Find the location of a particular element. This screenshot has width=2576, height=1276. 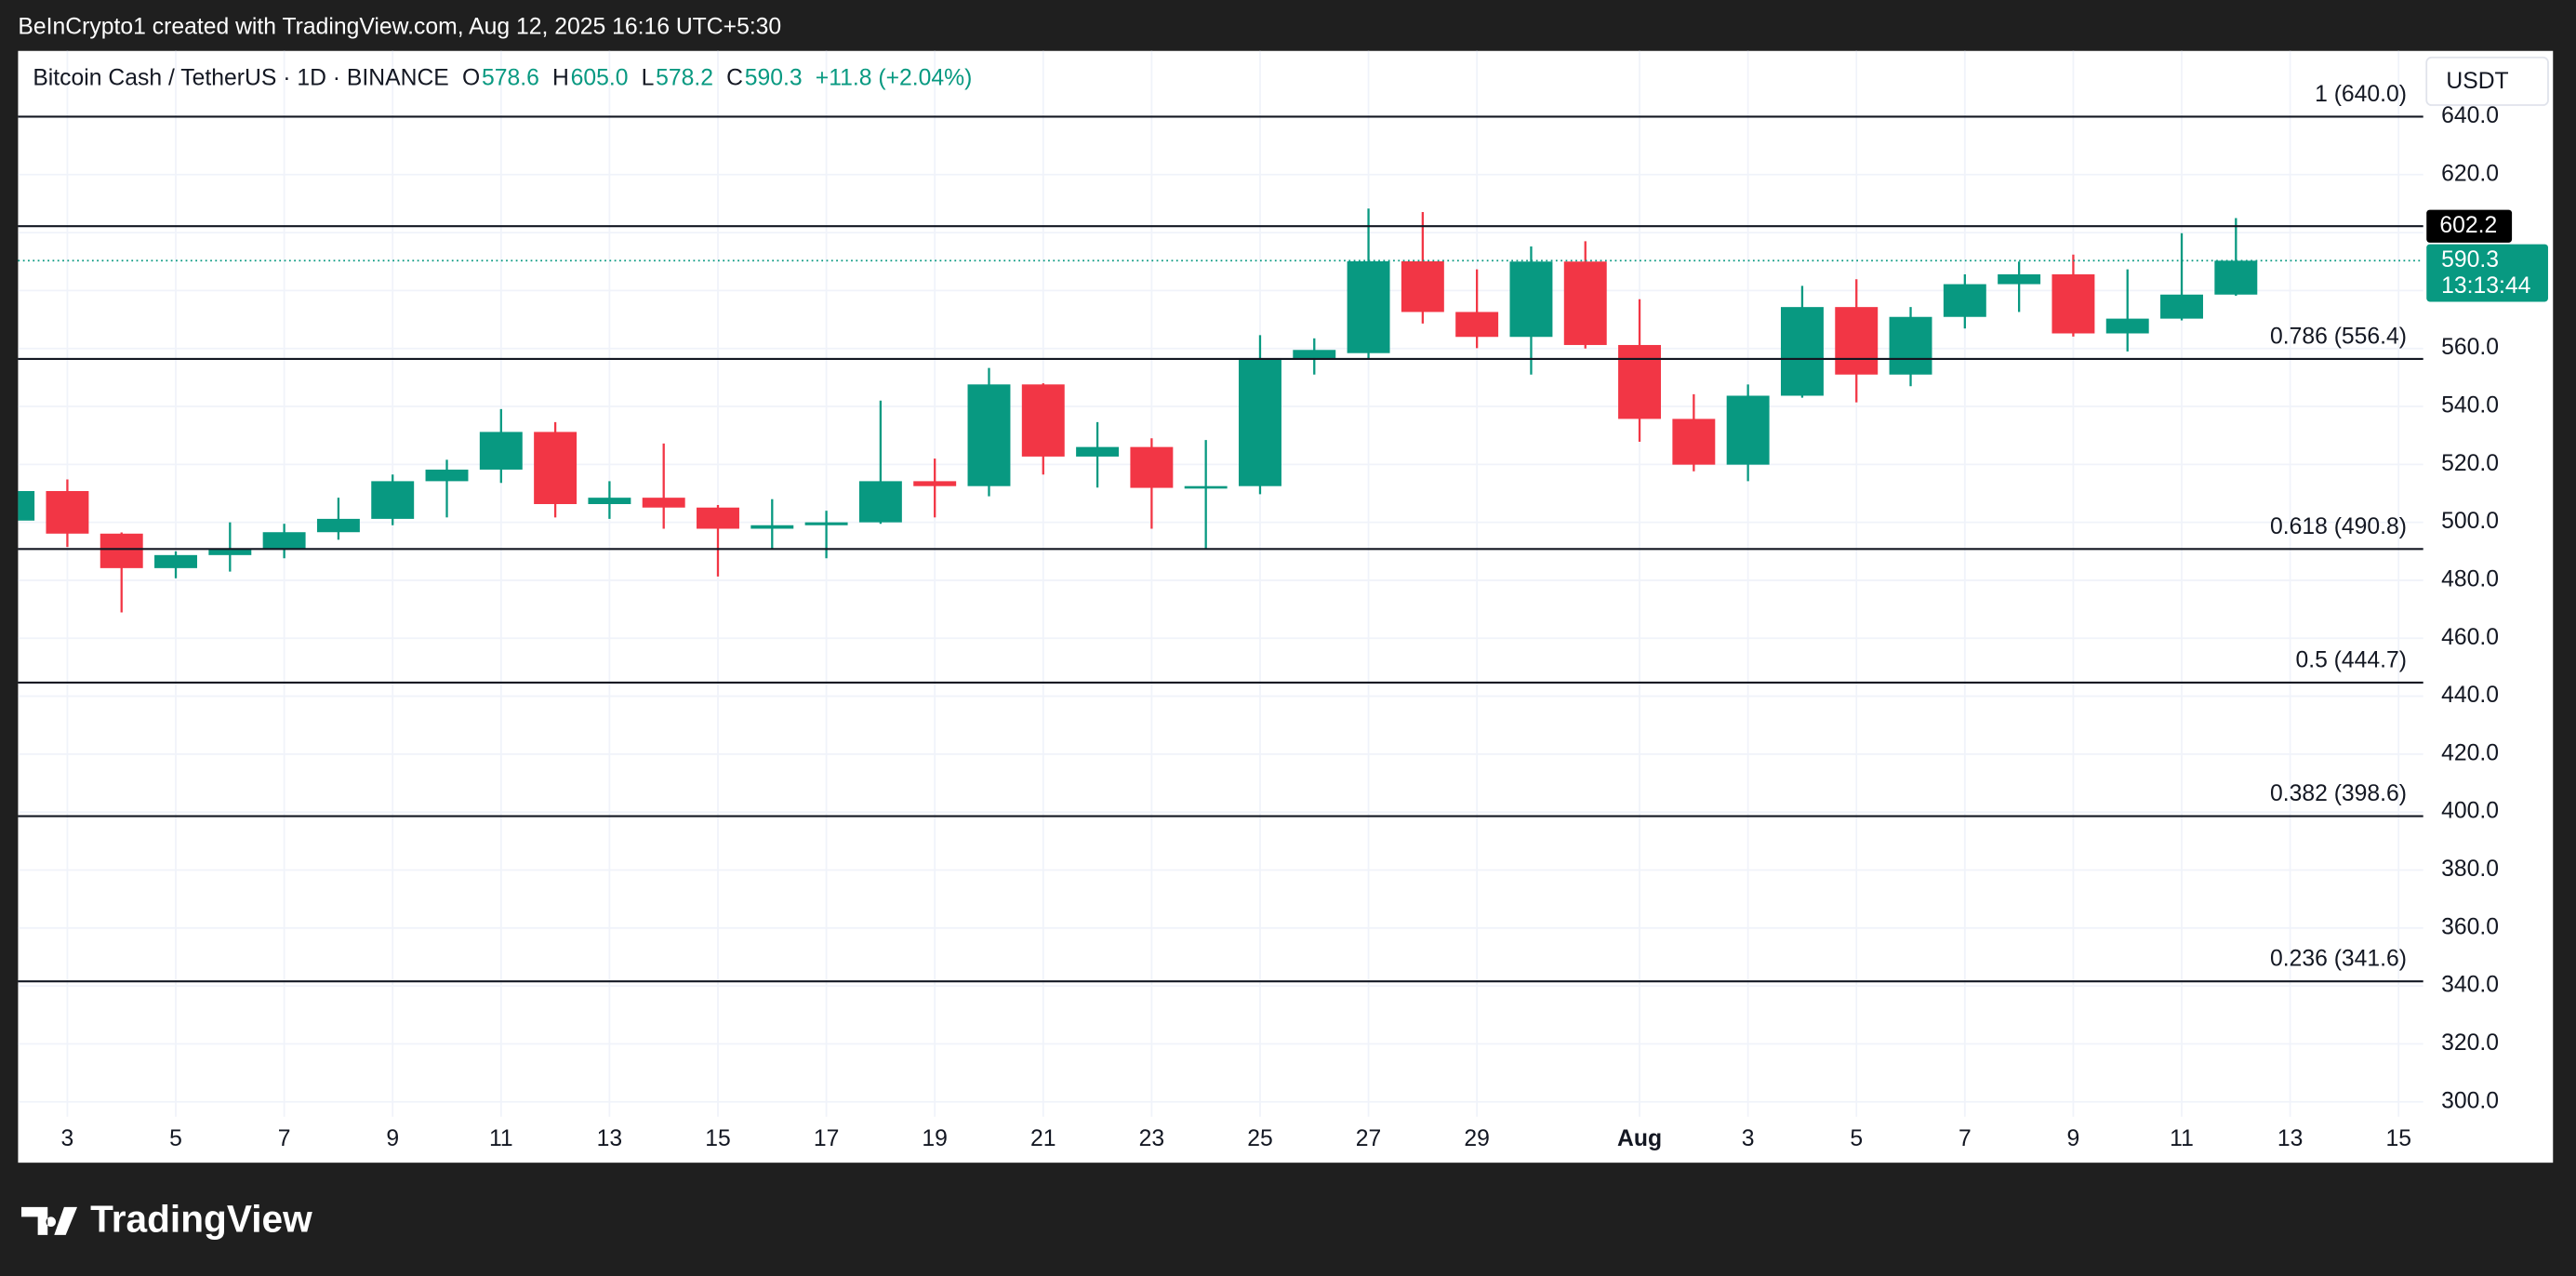

legend-key: L is located at coordinates (648, 77).